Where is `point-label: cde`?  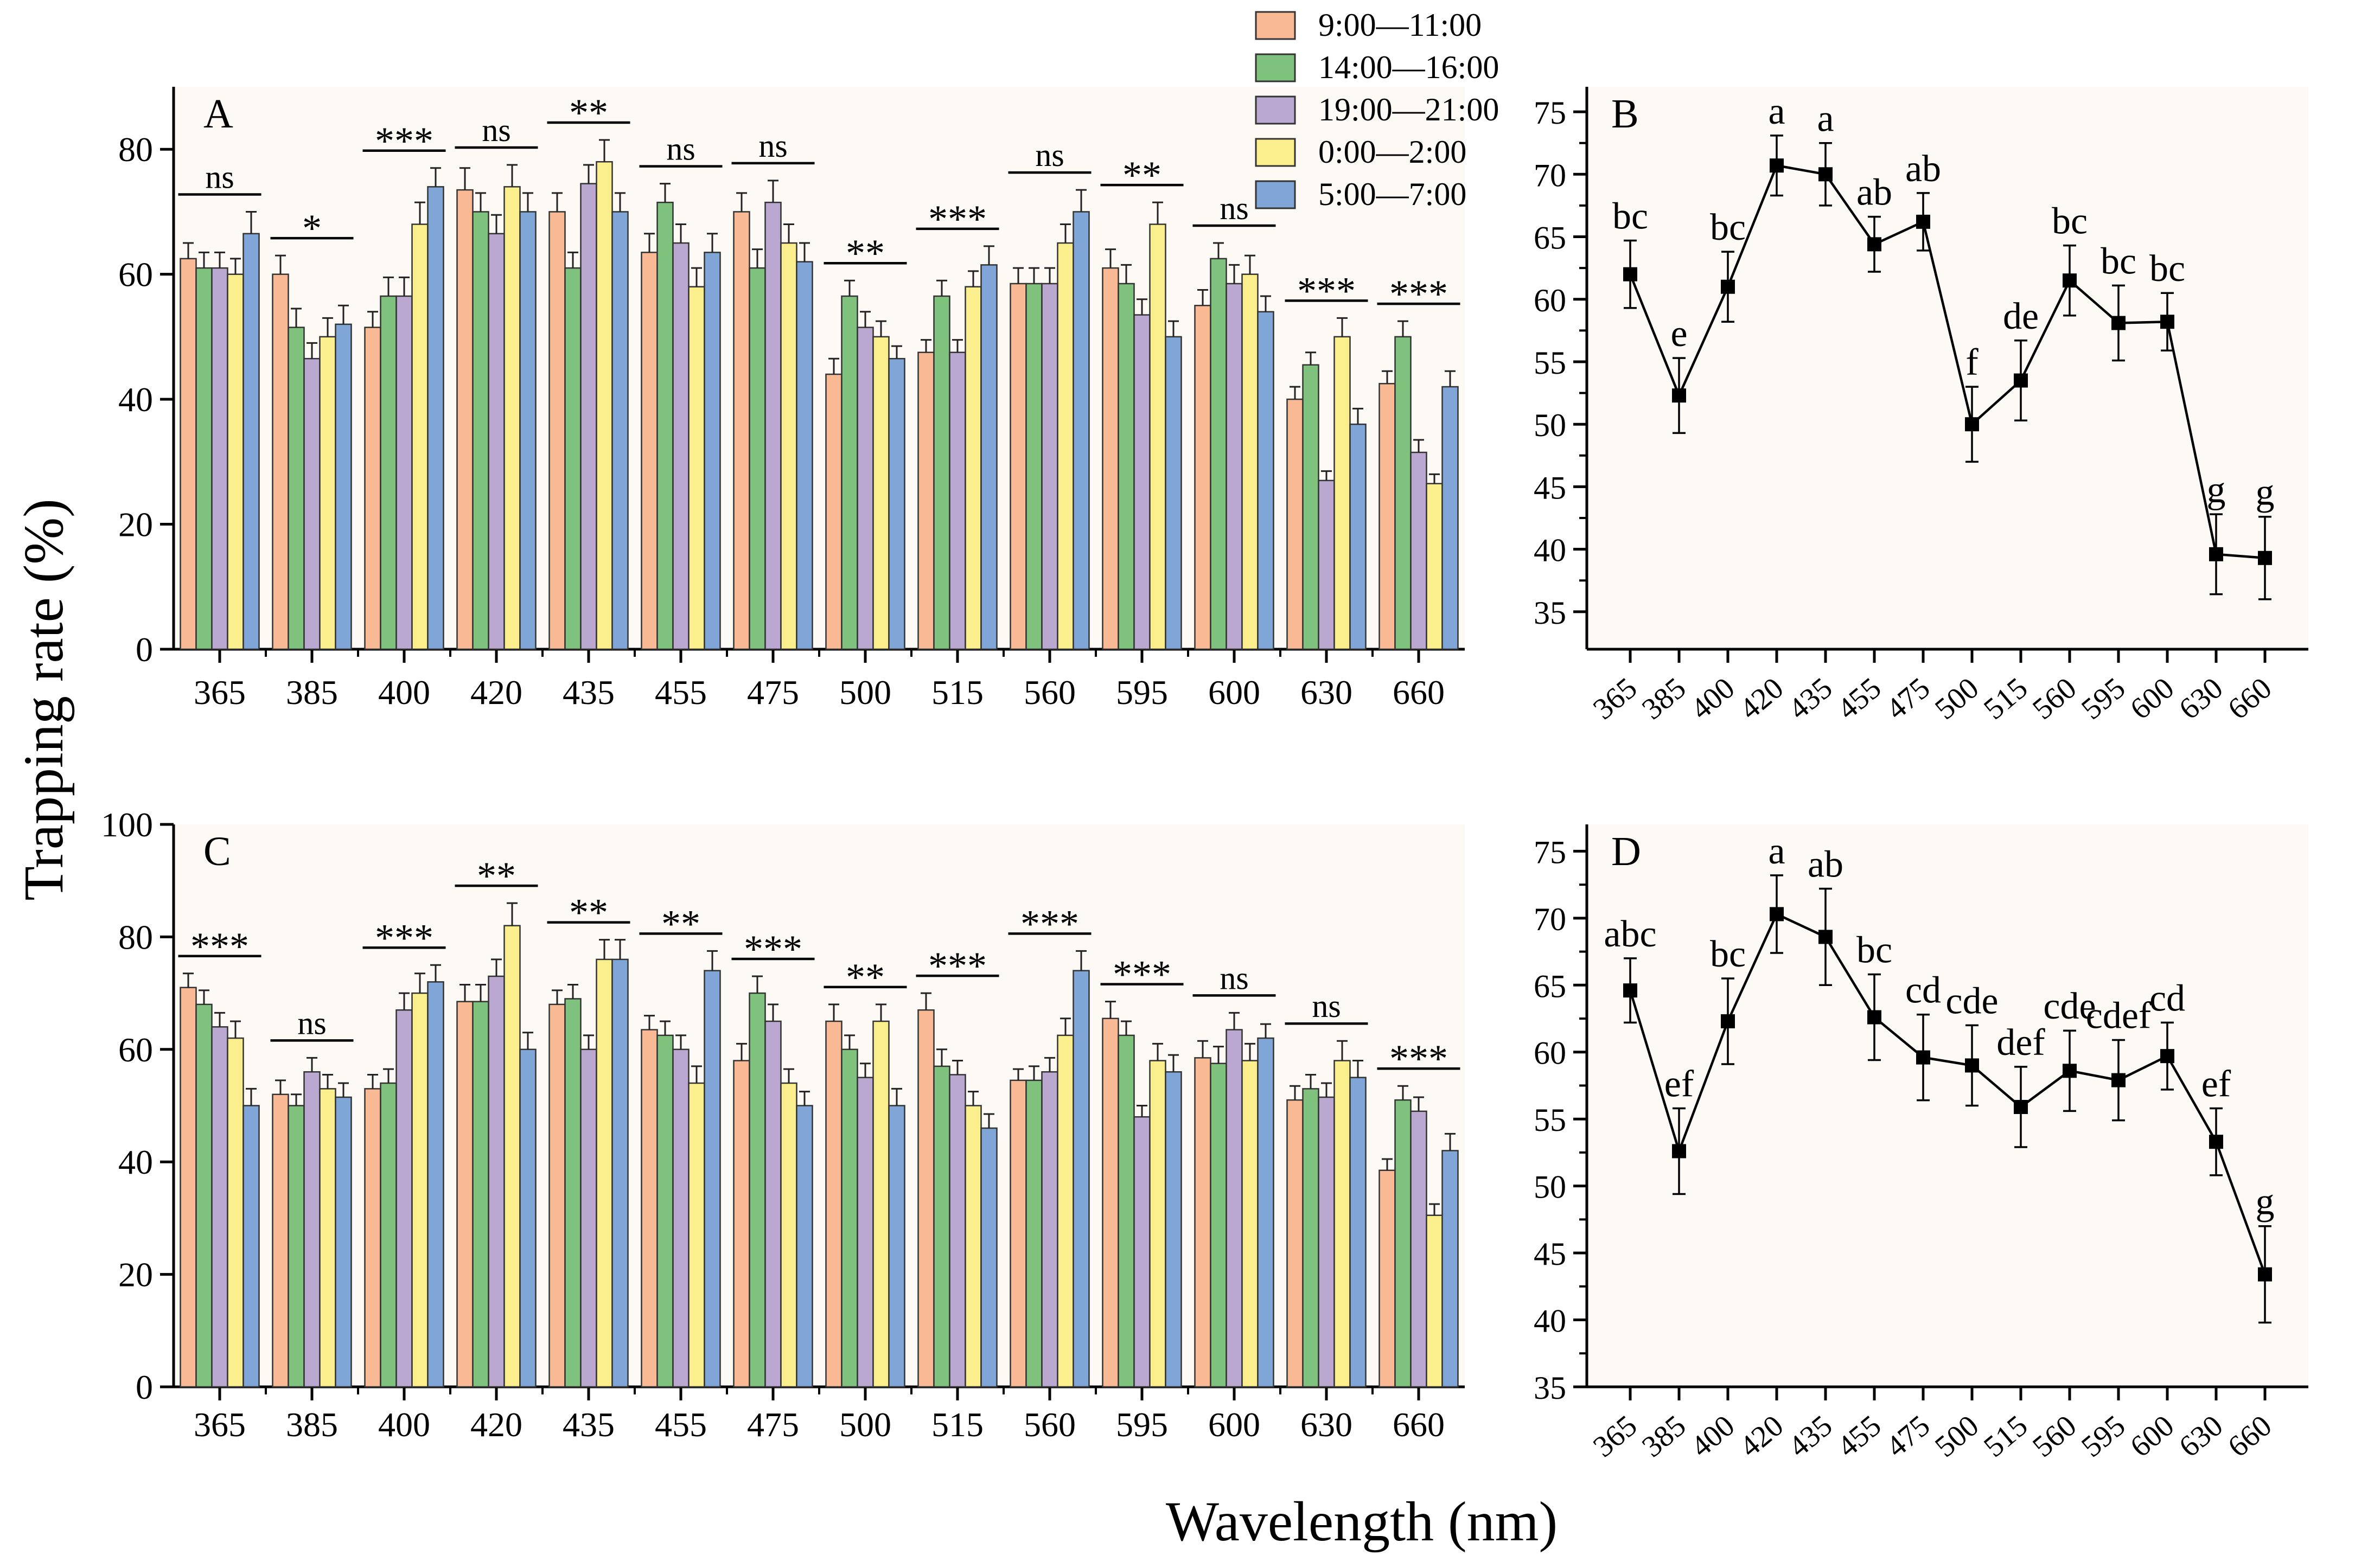 point-label: cde is located at coordinates (2069, 1006).